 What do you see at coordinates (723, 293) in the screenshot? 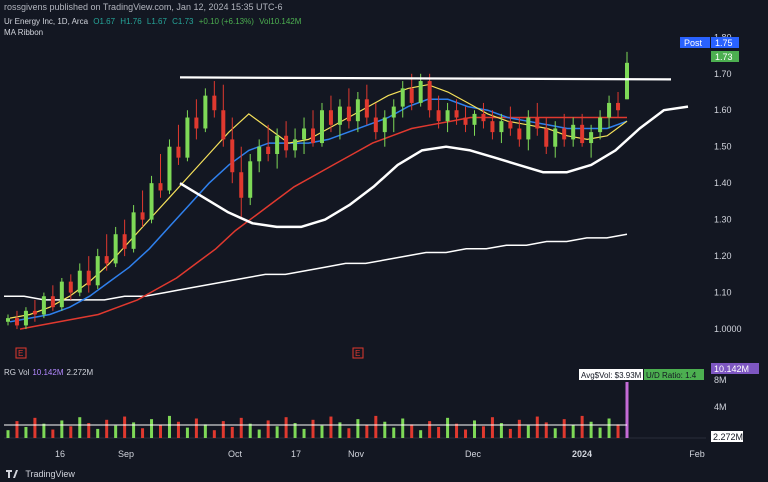
I see `price-tick-label: 1.10` at bounding box center [723, 293].